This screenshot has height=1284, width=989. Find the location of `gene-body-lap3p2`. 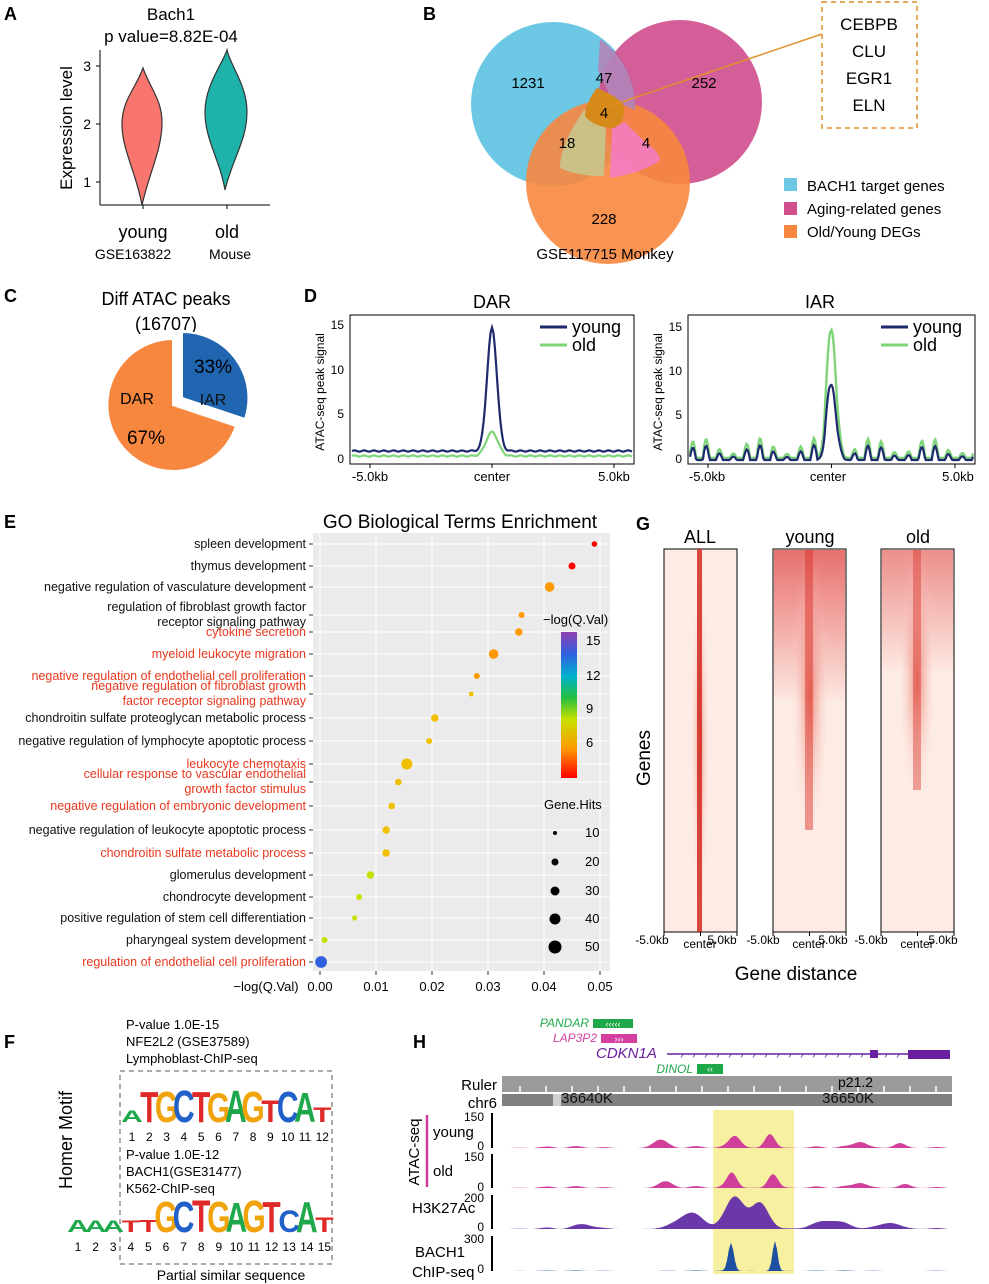

gene-body-lap3p2 is located at coordinates (619, 1038).